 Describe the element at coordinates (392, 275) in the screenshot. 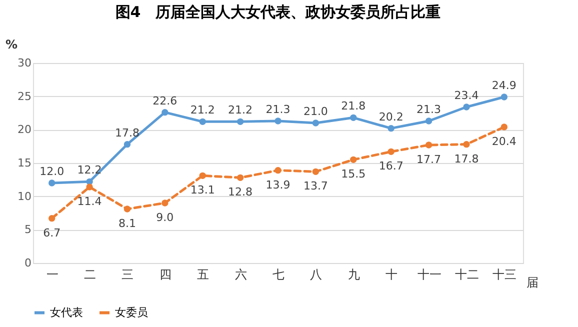

I see `x-tick-label: 十` at that location.